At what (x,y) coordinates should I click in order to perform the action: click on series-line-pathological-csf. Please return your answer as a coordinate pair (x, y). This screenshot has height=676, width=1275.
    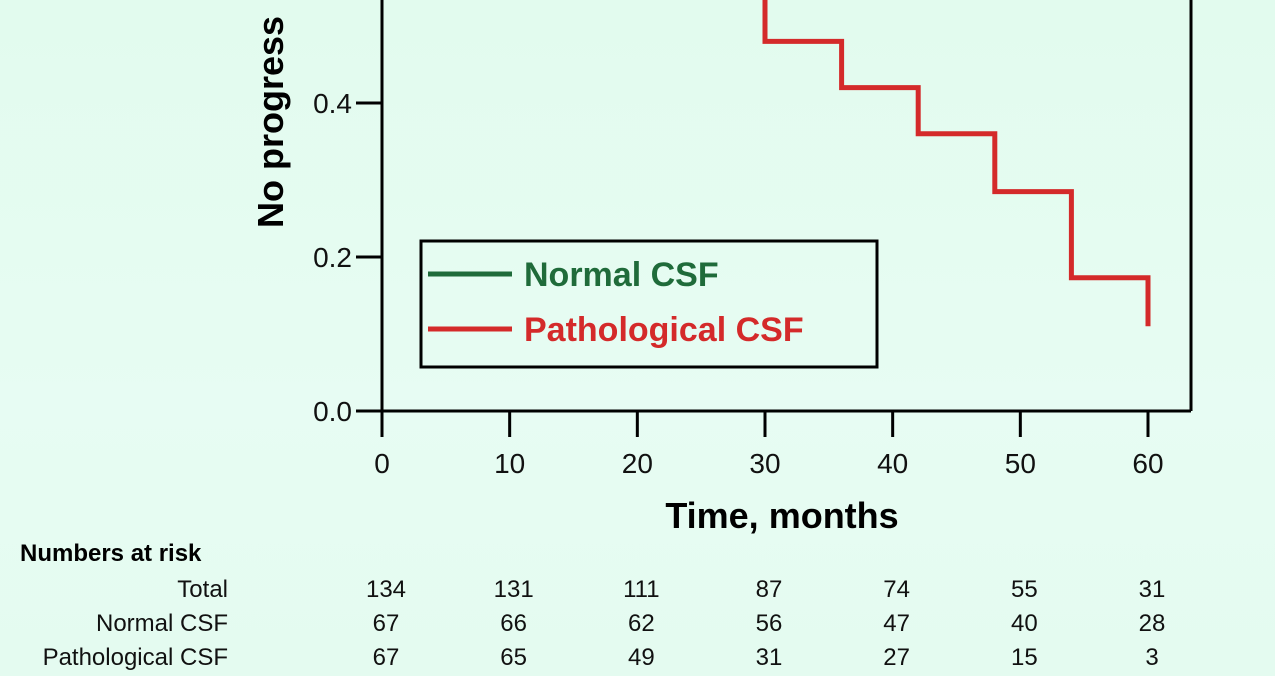
    Looking at the image, I should click on (956, 163).